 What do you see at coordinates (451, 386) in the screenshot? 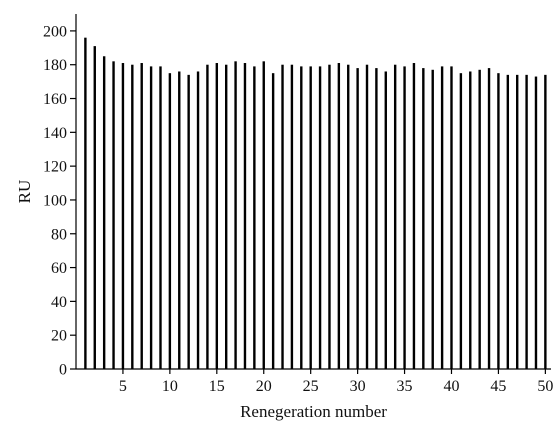
I see `x-tick-label: 40` at bounding box center [451, 386].